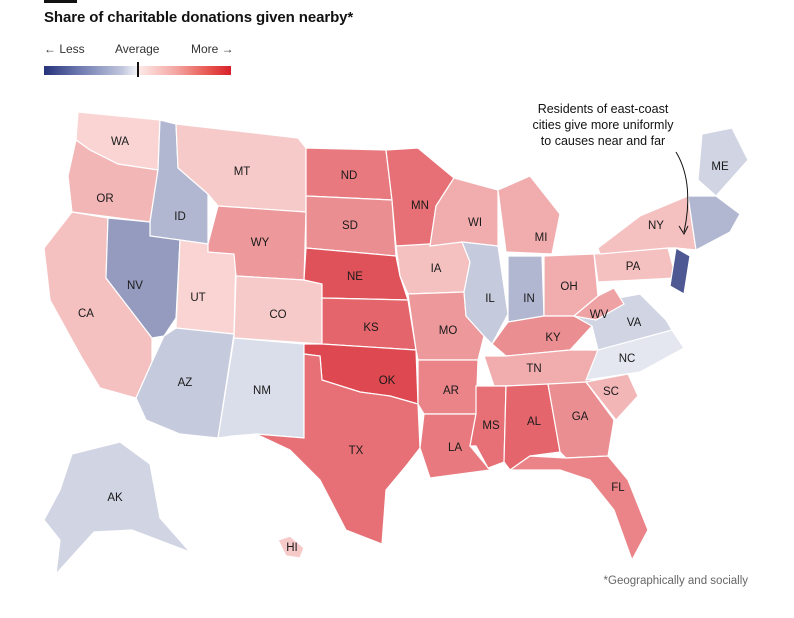 The width and height of the screenshot is (794, 618). Describe the element at coordinates (578, 508) in the screenshot. I see `state-fl` at that location.